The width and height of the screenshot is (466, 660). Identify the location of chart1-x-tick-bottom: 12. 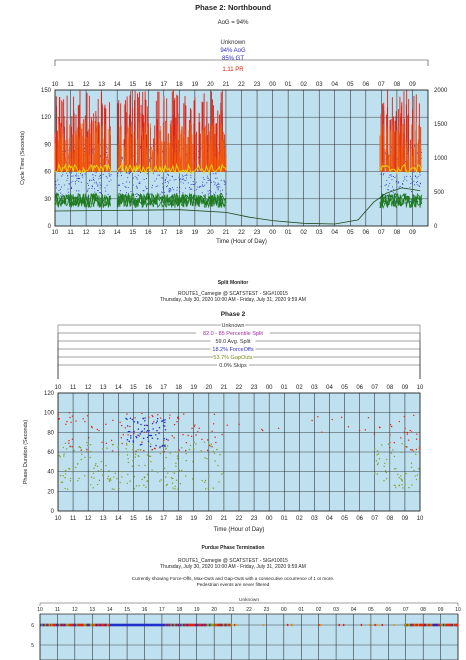
(86, 233).